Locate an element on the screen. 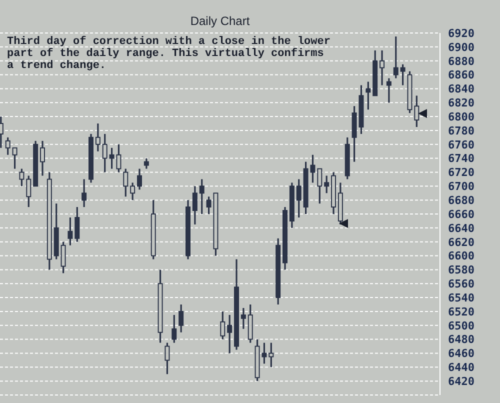  y-tick-label: 6900 is located at coordinates (461, 47).